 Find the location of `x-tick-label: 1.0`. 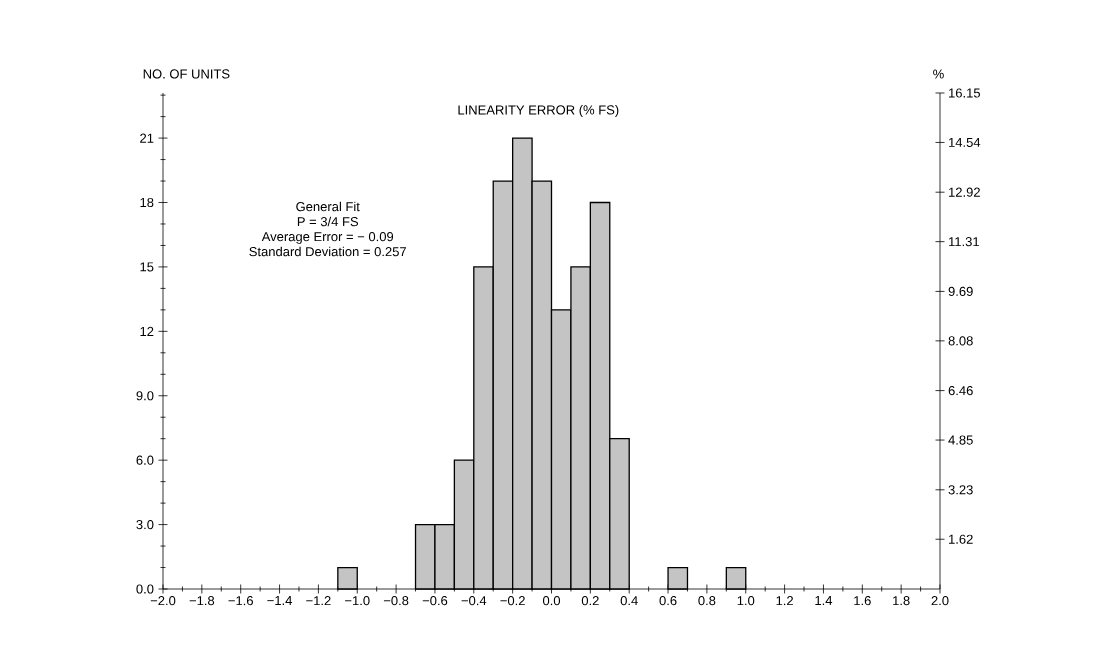

x-tick-label: 1.0 is located at coordinates (746, 601).